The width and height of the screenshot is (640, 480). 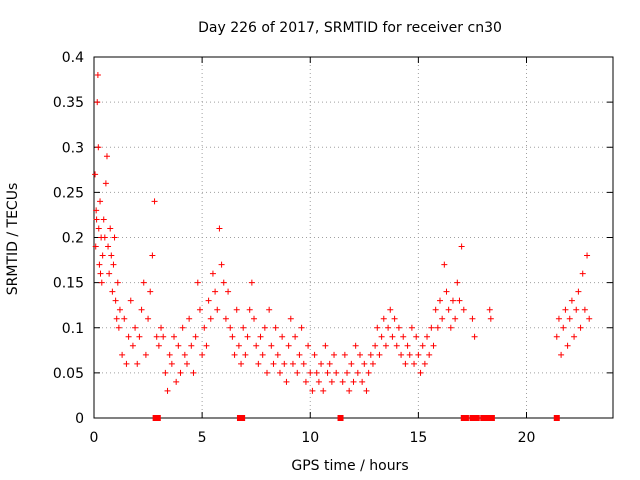 I want to click on y-tick-label: 0.05, so click(x=68, y=374).